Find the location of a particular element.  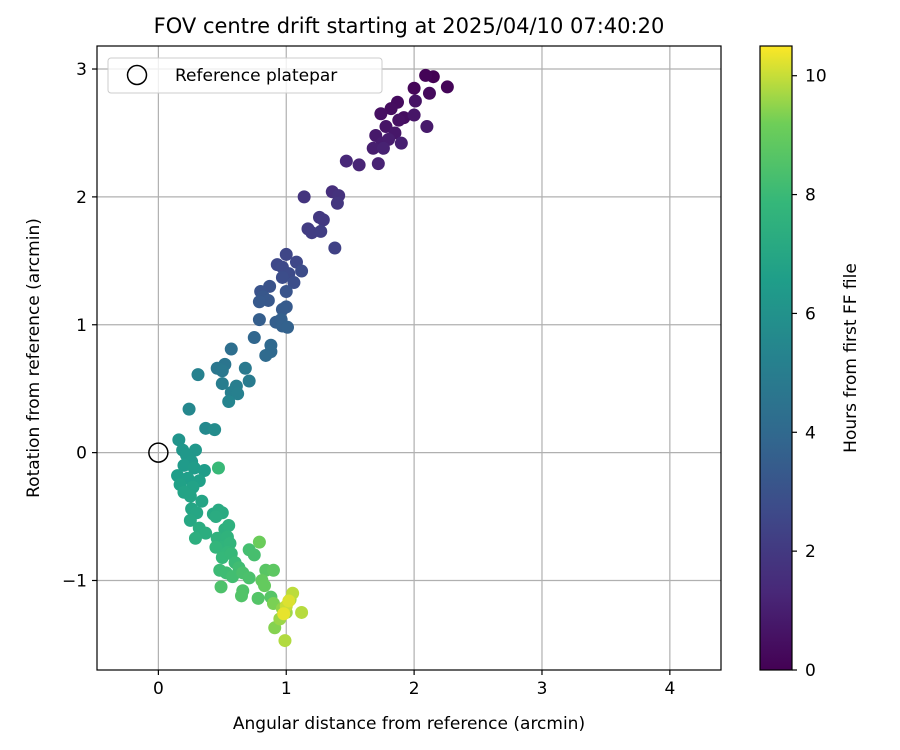

x-tick-label: 3 is located at coordinates (542, 689).